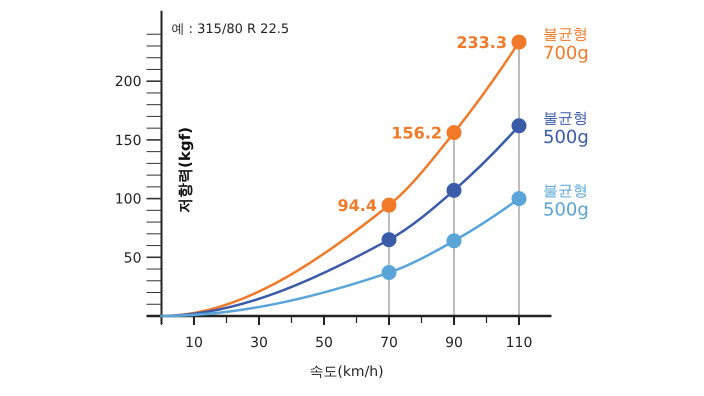 The width and height of the screenshot is (704, 396). Describe the element at coordinates (416, 133) in the screenshot. I see `data-label: 156.2` at that location.